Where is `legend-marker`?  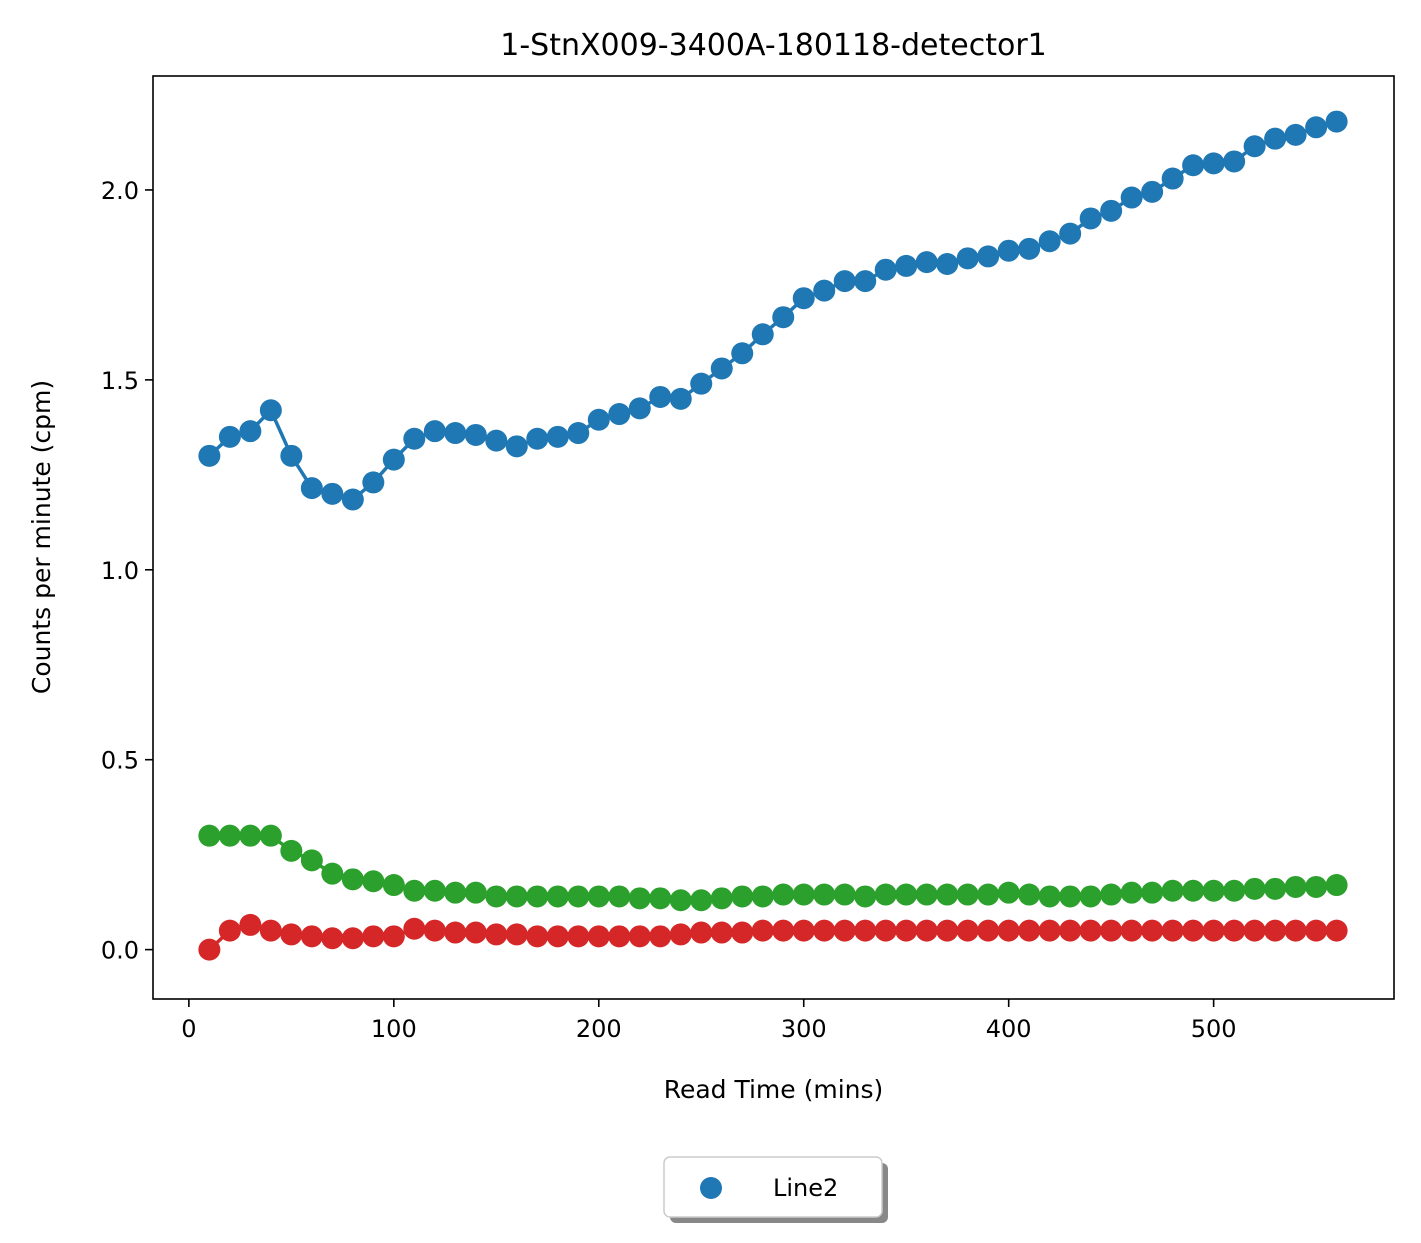 legend-marker is located at coordinates (711, 1188).